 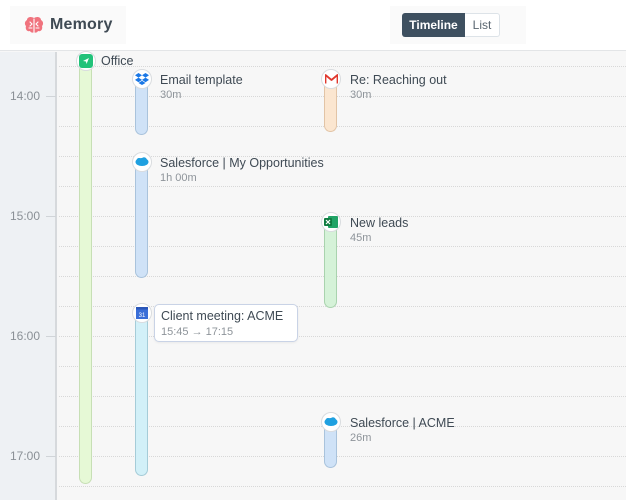 I want to click on app-logo: Memory, so click(x=68, y=25).